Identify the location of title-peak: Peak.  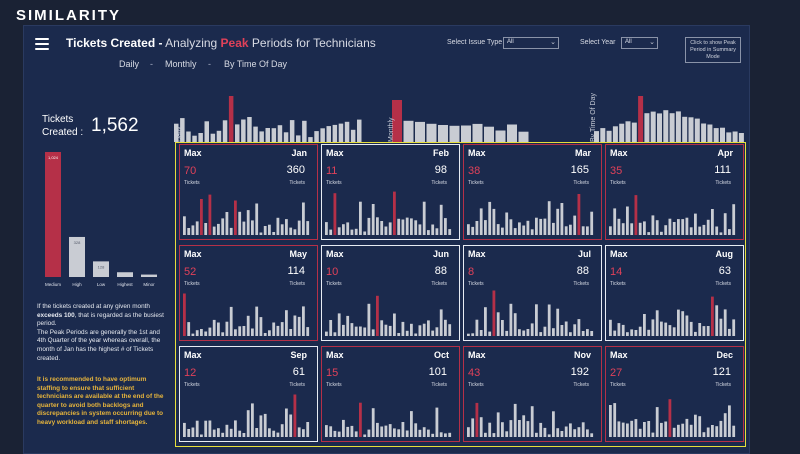
(234, 43).